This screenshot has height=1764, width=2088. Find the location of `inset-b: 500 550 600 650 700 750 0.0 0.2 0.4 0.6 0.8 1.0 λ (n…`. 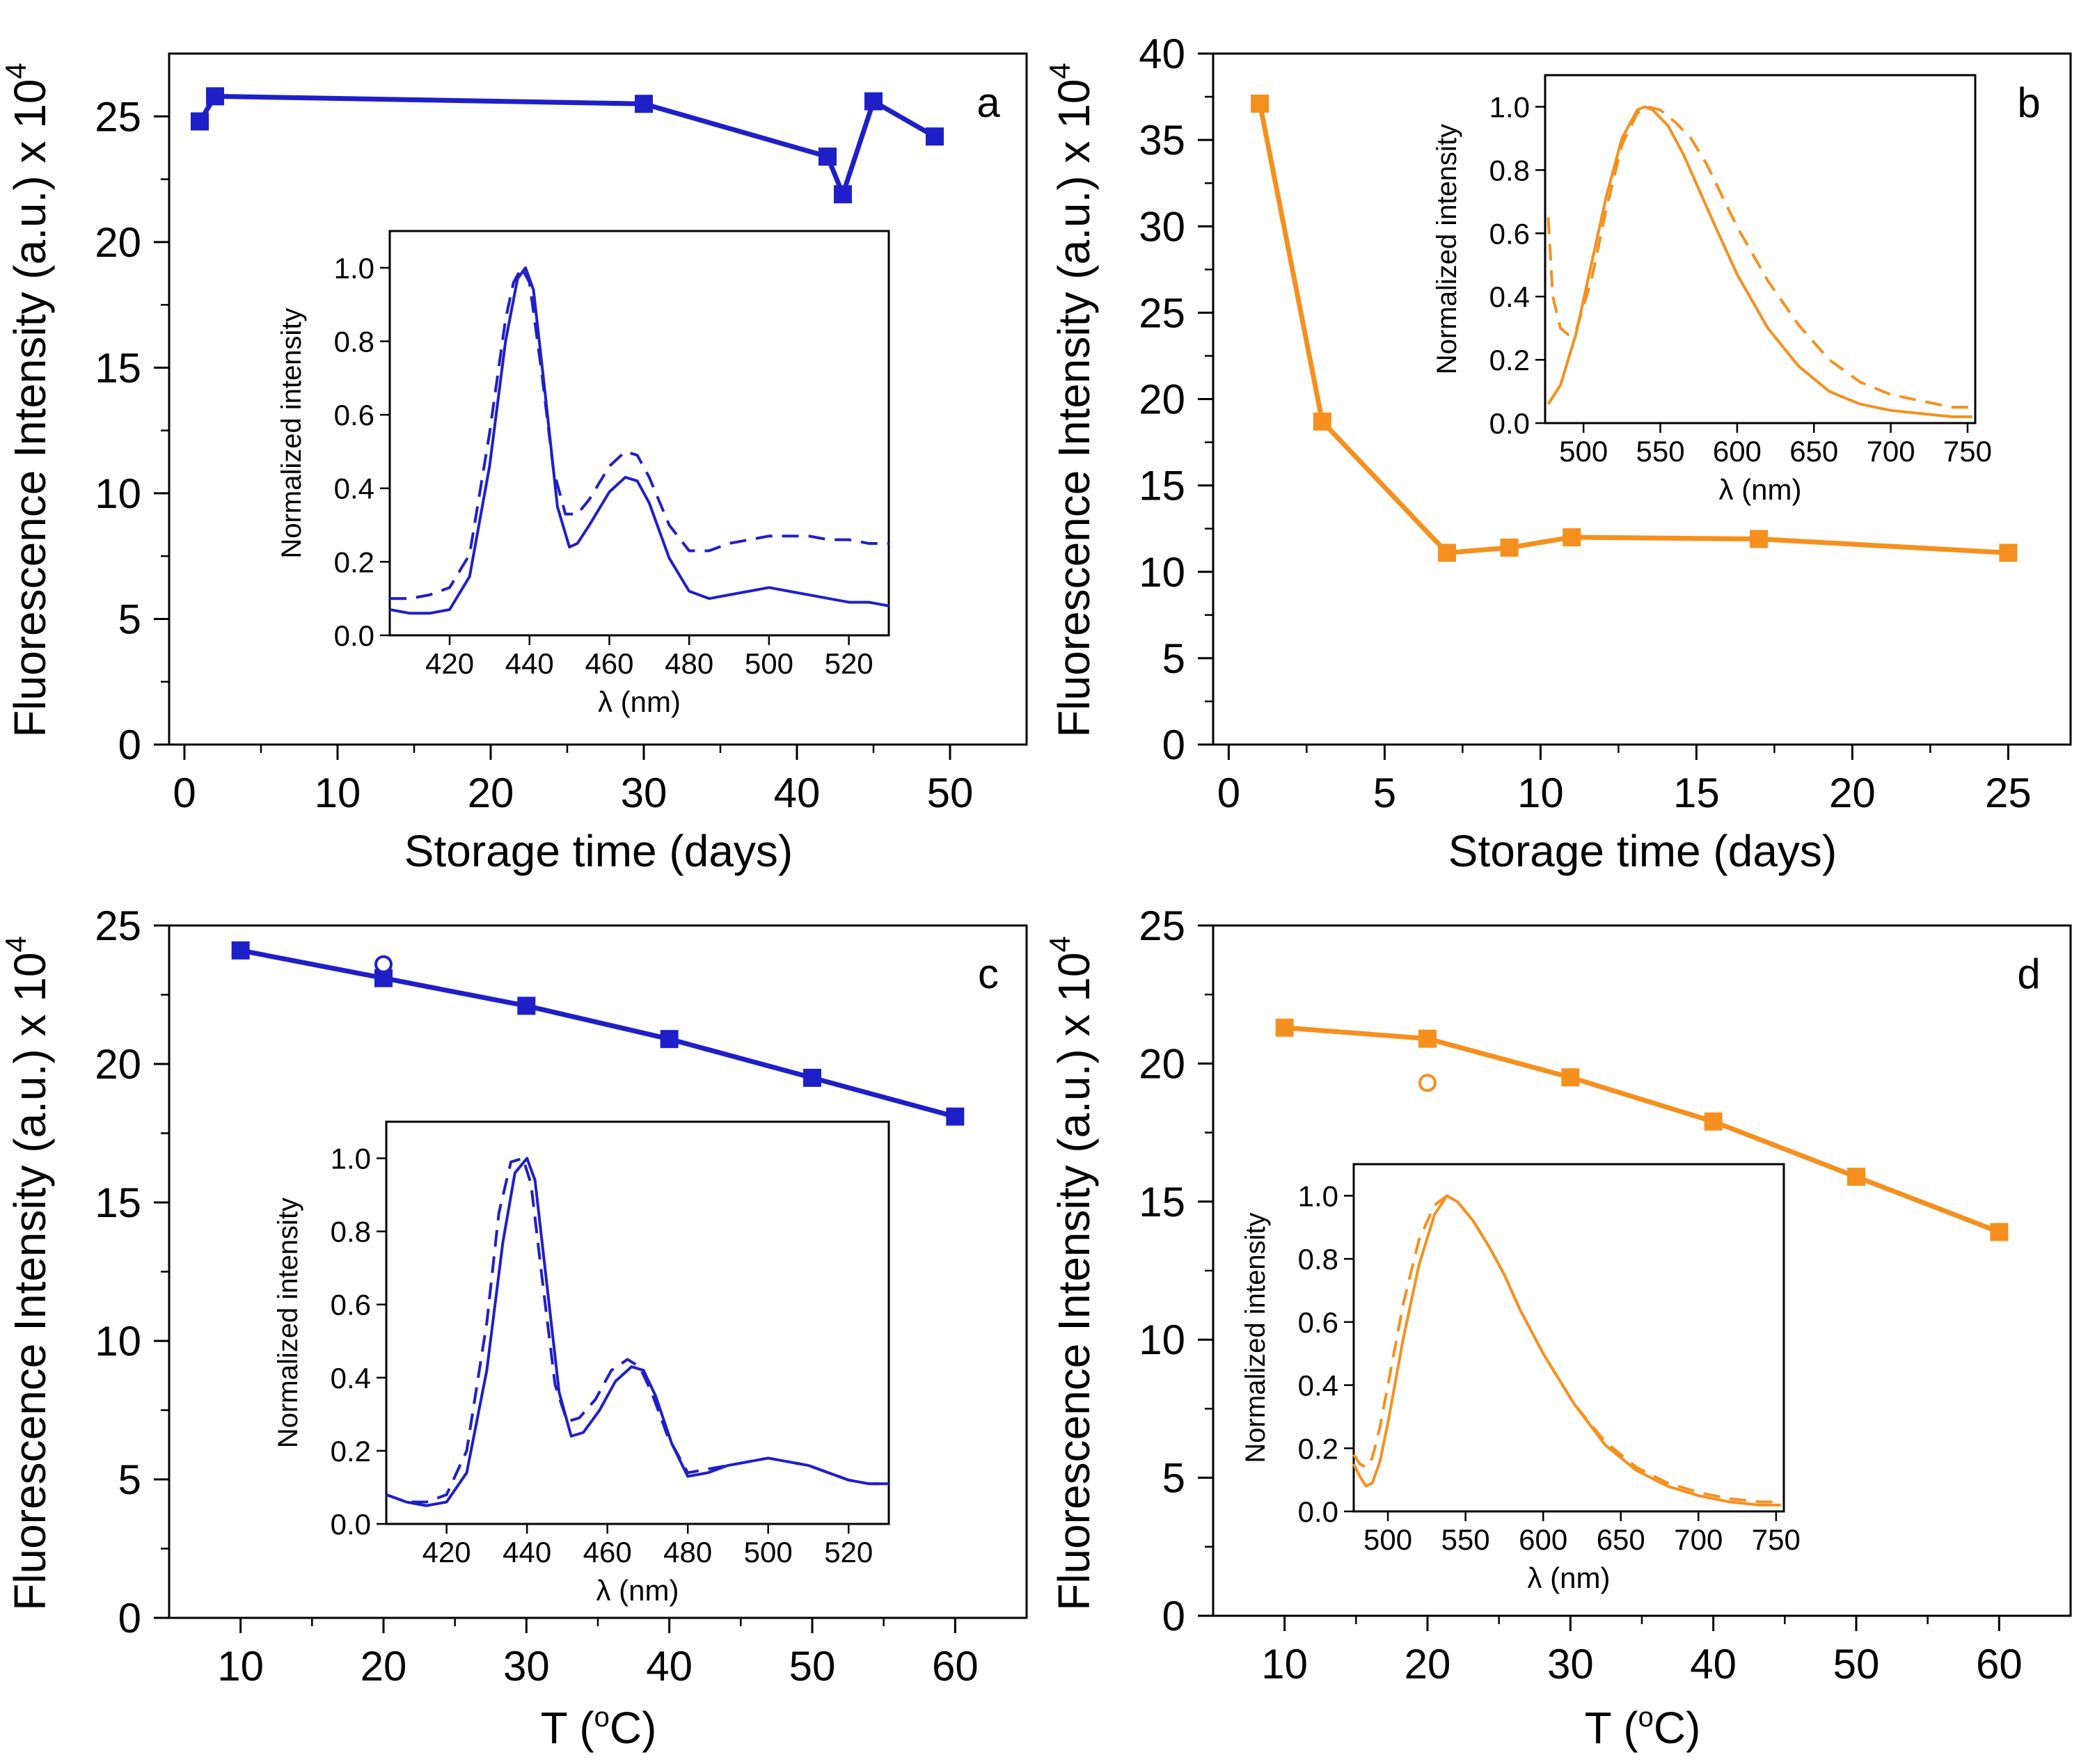

inset-b: 500 550 600 650 700 750 0.0 0.2 0.4 0.6 0.8 1.0 λ (n… is located at coordinates (1712, 290).